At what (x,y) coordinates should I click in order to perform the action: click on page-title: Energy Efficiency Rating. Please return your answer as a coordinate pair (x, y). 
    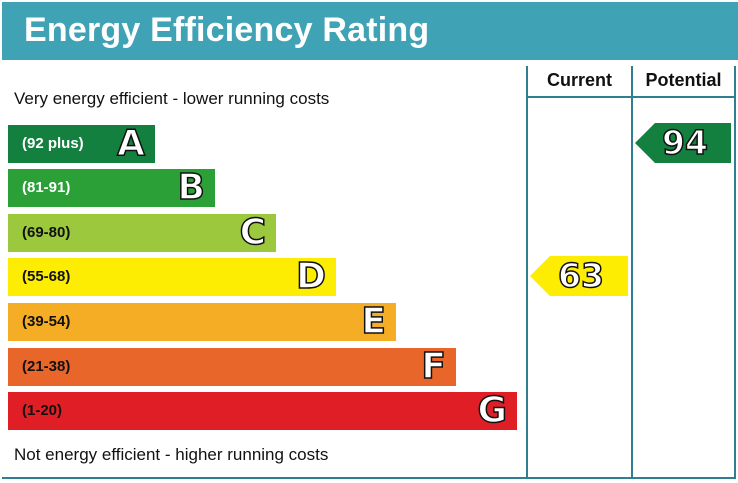
    Looking at the image, I should click on (227, 30).